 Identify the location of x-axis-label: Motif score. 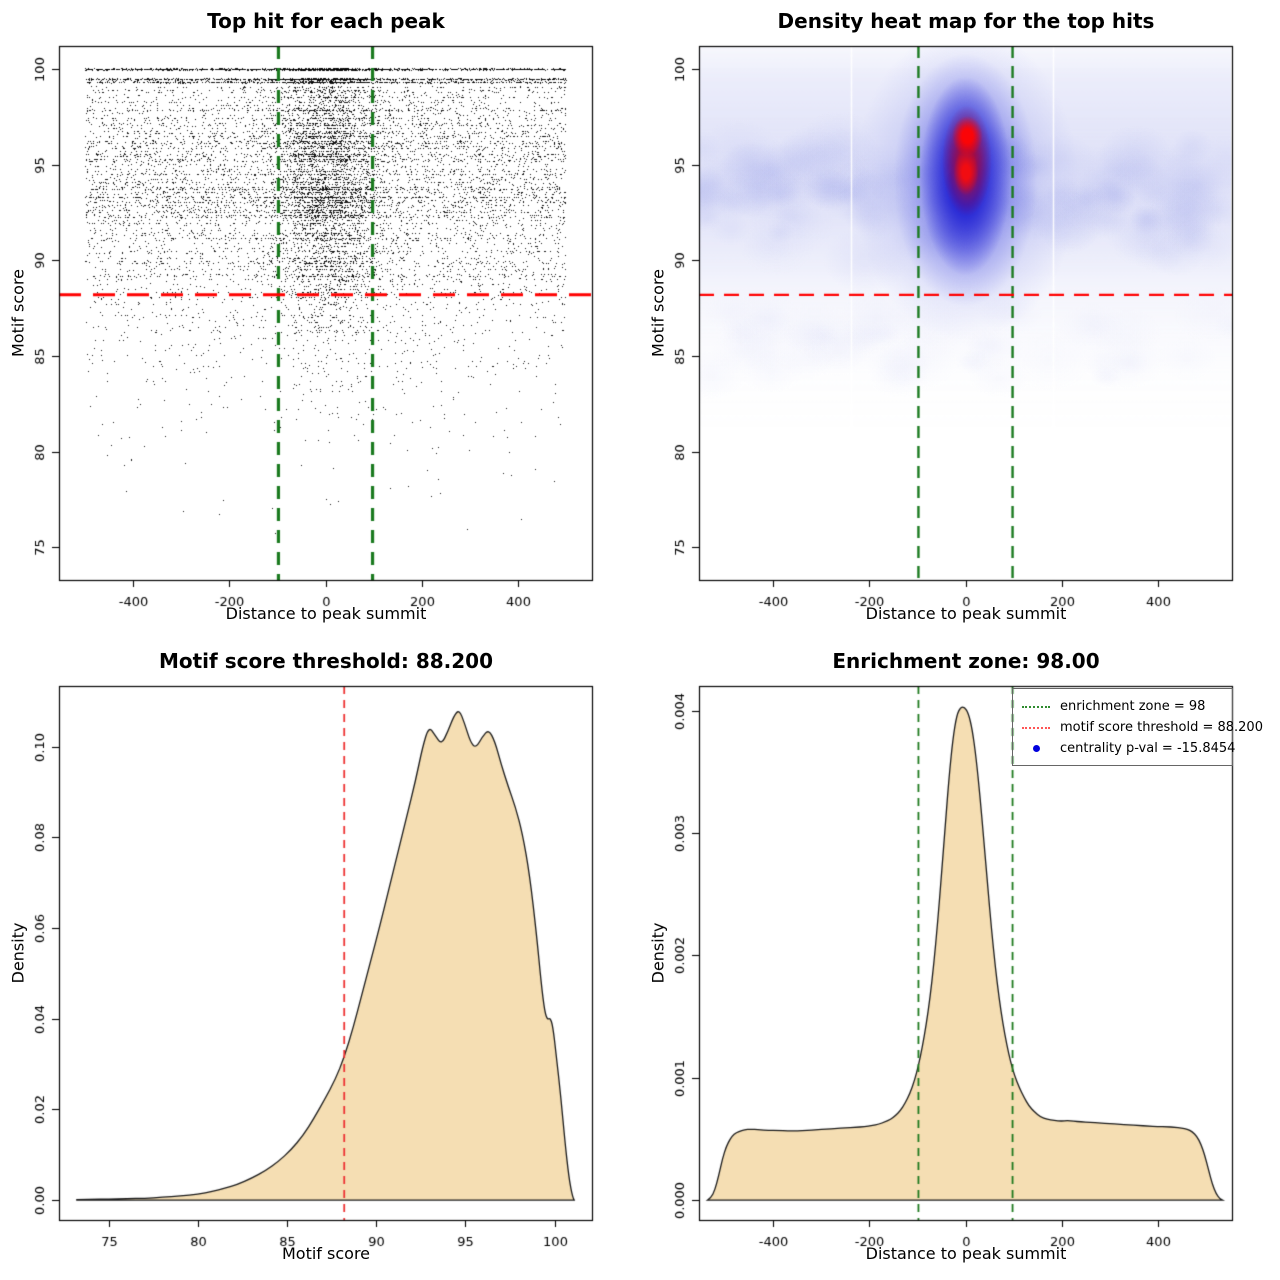
(326, 1253).